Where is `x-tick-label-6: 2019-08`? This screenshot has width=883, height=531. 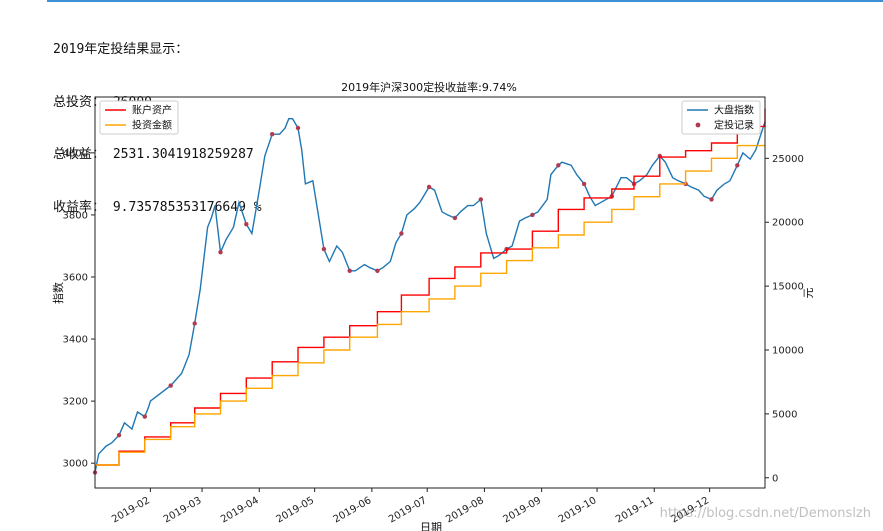
x-tick-label-6: 2019-08 is located at coordinates (465, 510).